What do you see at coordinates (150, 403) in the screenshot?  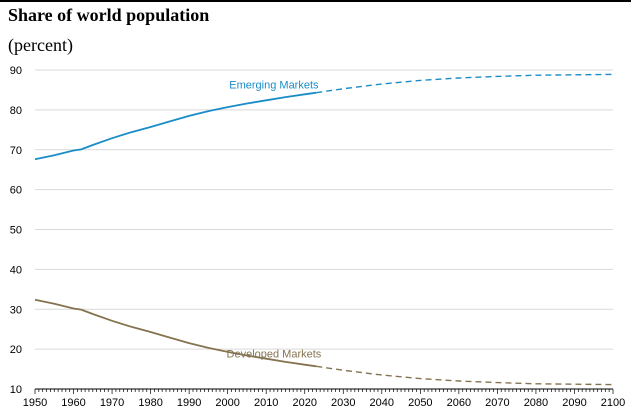 I see `x-tick-label-1980: 1980` at bounding box center [150, 403].